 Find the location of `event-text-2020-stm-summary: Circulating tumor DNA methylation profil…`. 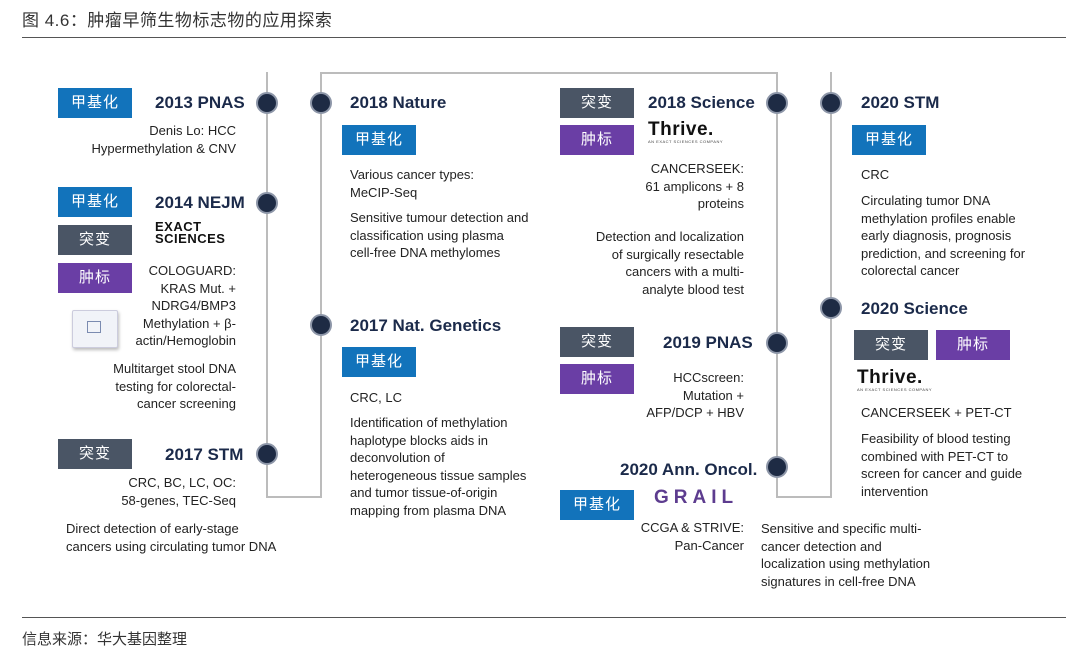

event-text-2020-stm-summary: Circulating tumor DNA methylation profil… is located at coordinates (943, 235).